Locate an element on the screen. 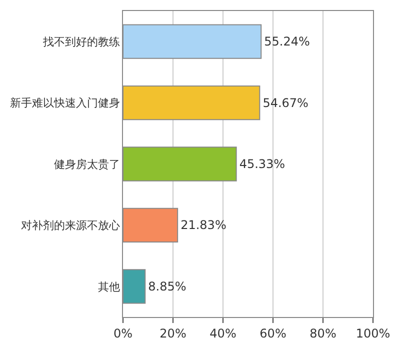  x-tick-label: 40% is located at coordinates (223, 333).